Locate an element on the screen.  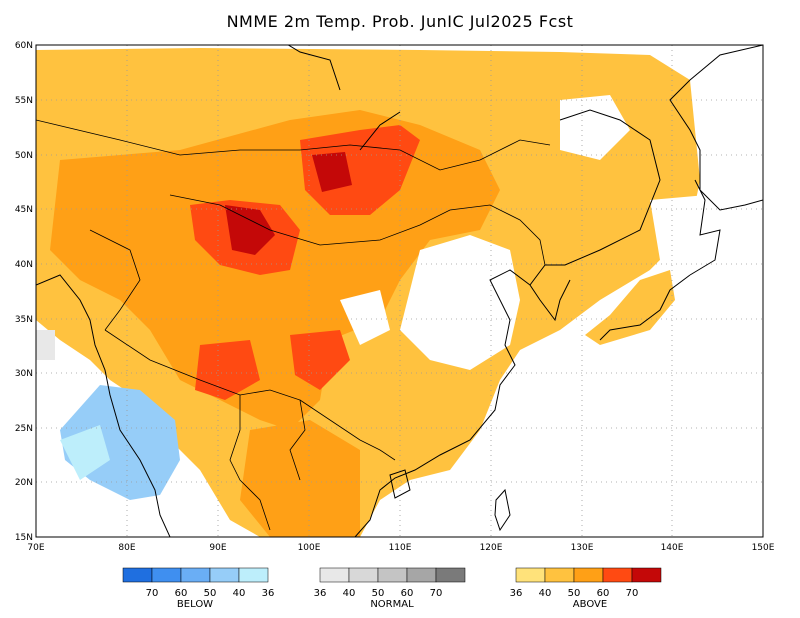
above-40-japan is located at coordinates (630, 307).